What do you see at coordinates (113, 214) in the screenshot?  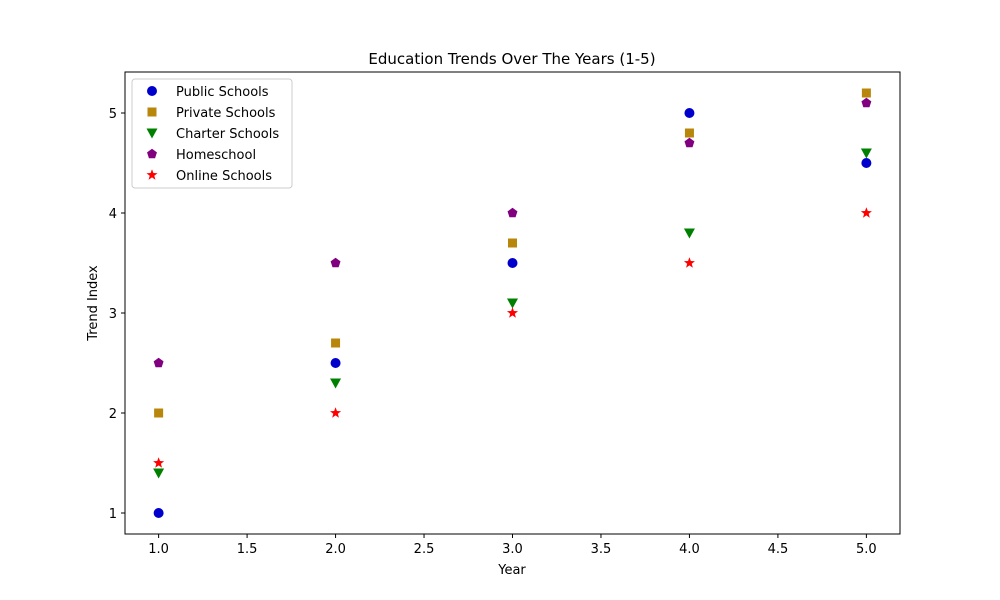 I see `y-tick-label: 4` at bounding box center [113, 214].